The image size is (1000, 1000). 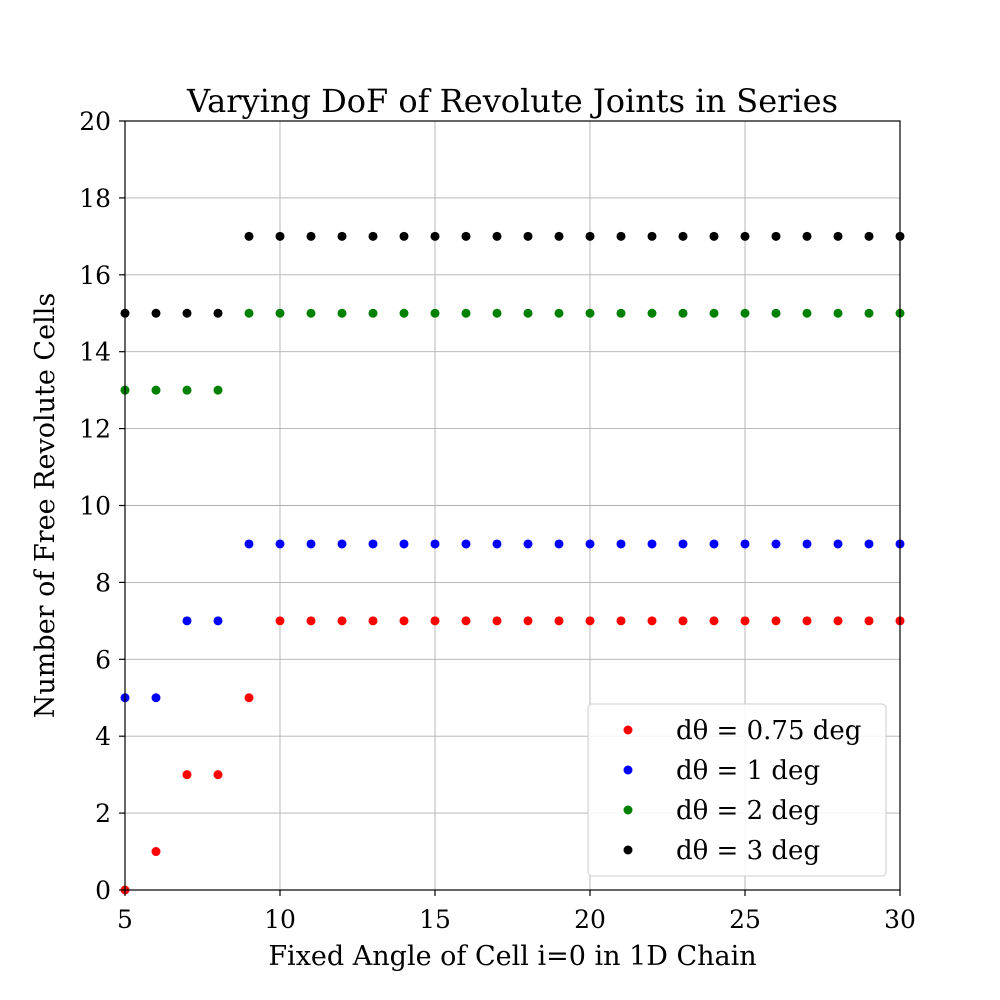 What do you see at coordinates (95, 352) in the screenshot?
I see `y-tick-label: 14` at bounding box center [95, 352].